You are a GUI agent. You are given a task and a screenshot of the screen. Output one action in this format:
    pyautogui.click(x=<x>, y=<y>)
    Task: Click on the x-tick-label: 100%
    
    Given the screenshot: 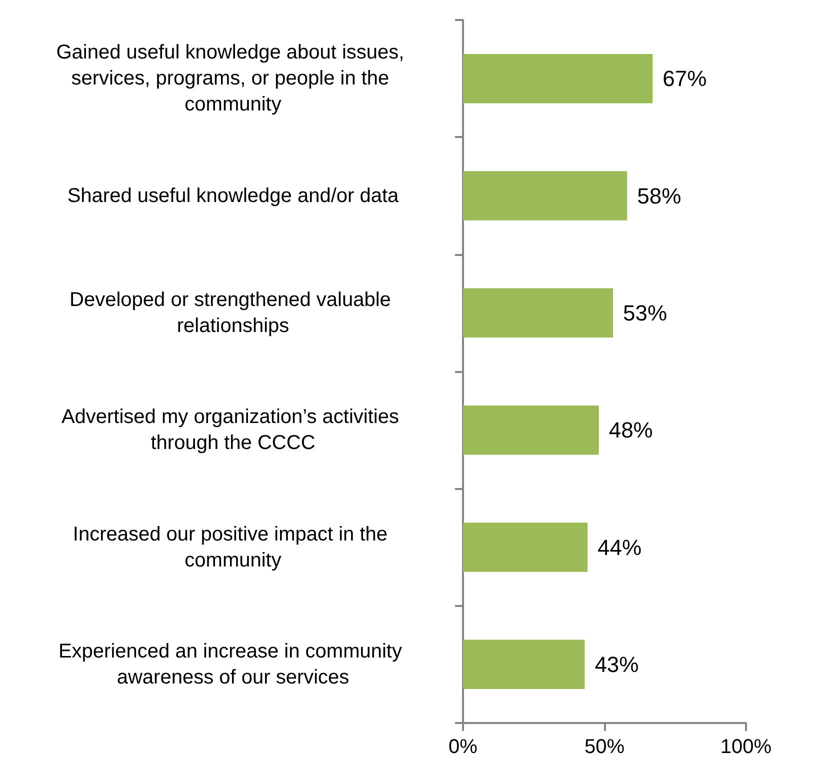 What is the action you would take?
    pyautogui.click(x=746, y=747)
    